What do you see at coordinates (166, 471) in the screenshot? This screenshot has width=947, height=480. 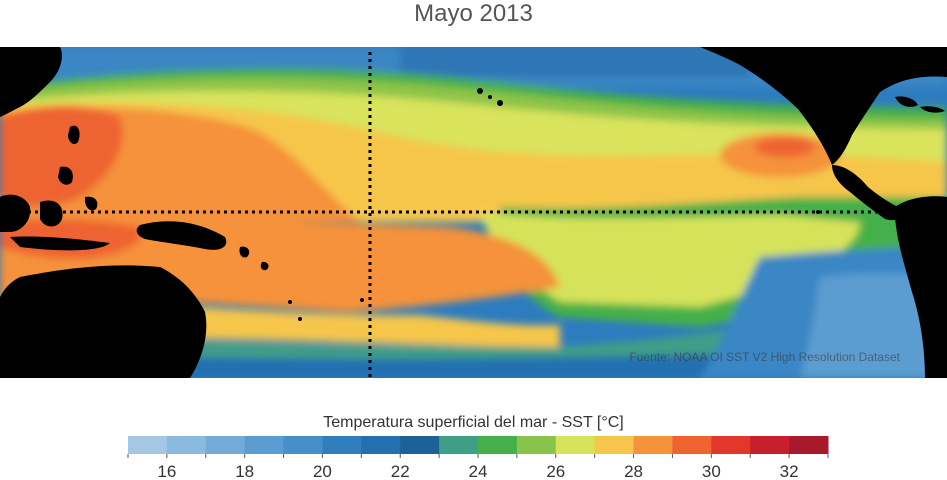 I see `colorbar-tick-label: 16` at bounding box center [166, 471].